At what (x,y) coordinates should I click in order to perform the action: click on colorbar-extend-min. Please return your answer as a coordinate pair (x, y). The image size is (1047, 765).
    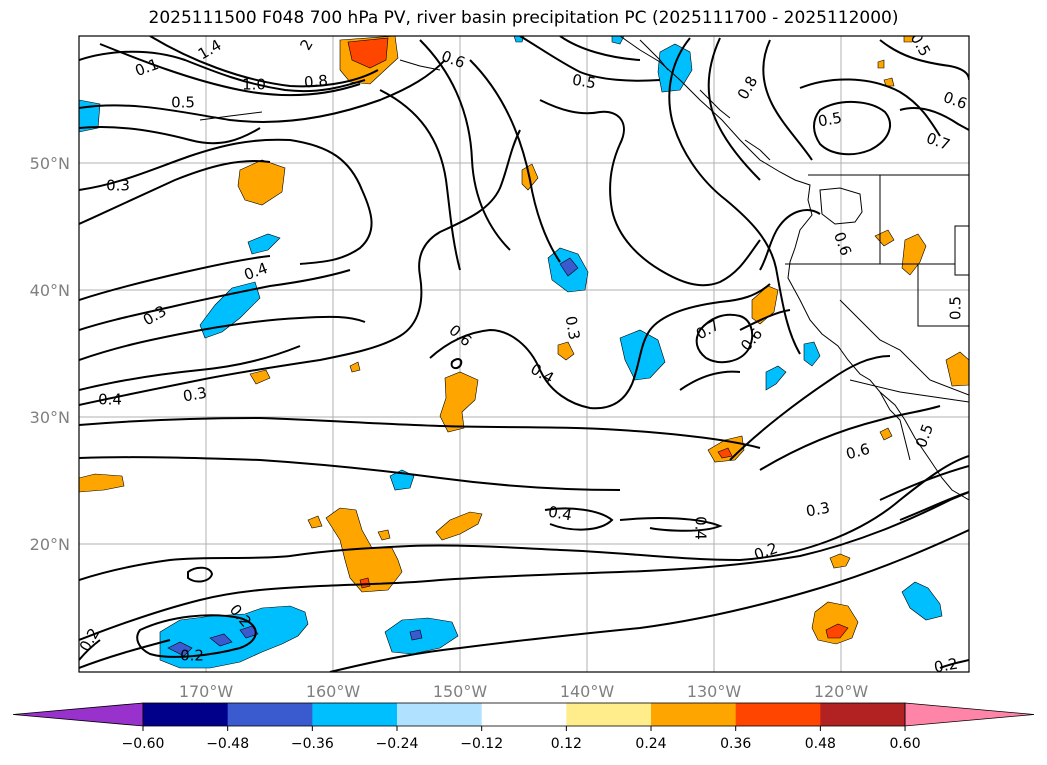
    Looking at the image, I should click on (78, 714).